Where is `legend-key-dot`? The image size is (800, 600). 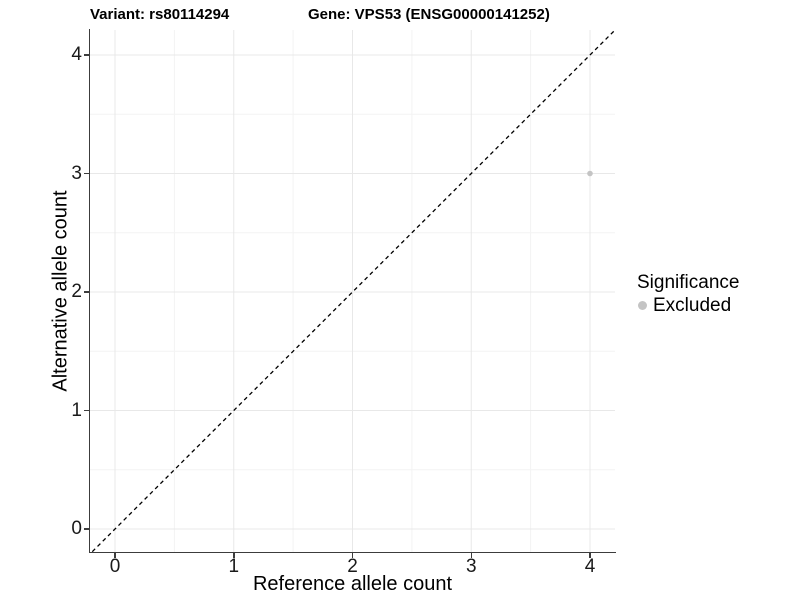 legend-key-dot is located at coordinates (642, 305).